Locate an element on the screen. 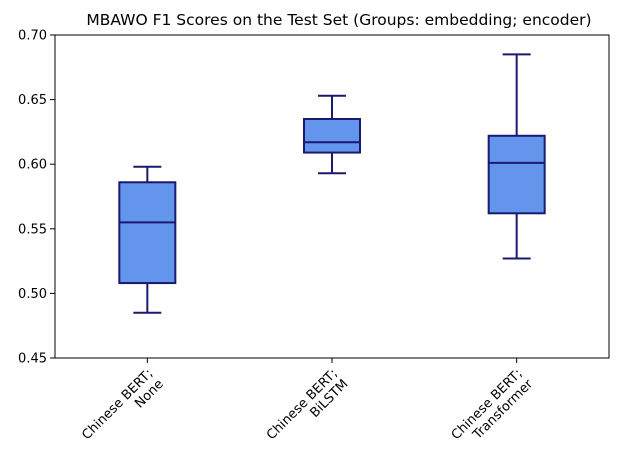 The image size is (623, 467). y-tick-label: 0.65 is located at coordinates (32, 100).